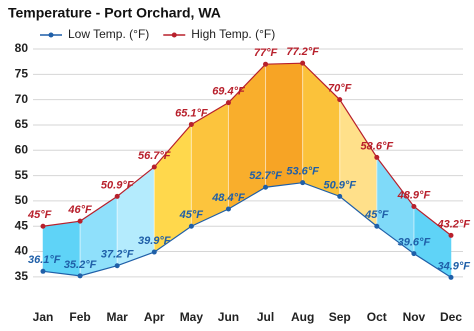  What do you see at coordinates (377, 317) in the screenshot?
I see `x-tick-label: Oct` at bounding box center [377, 317].